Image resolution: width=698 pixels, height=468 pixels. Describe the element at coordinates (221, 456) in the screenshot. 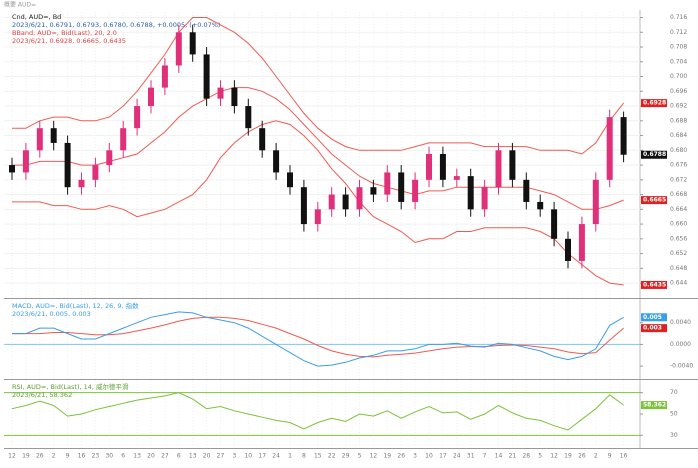

I see `x-tick-label: 27` at that location.